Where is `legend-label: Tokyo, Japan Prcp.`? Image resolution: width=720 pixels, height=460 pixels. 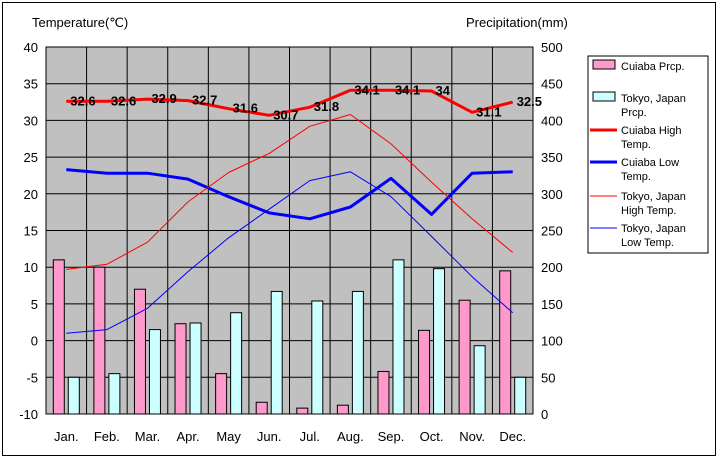 legend-label: Tokyo, Japan Prcp. is located at coordinates (653, 106).